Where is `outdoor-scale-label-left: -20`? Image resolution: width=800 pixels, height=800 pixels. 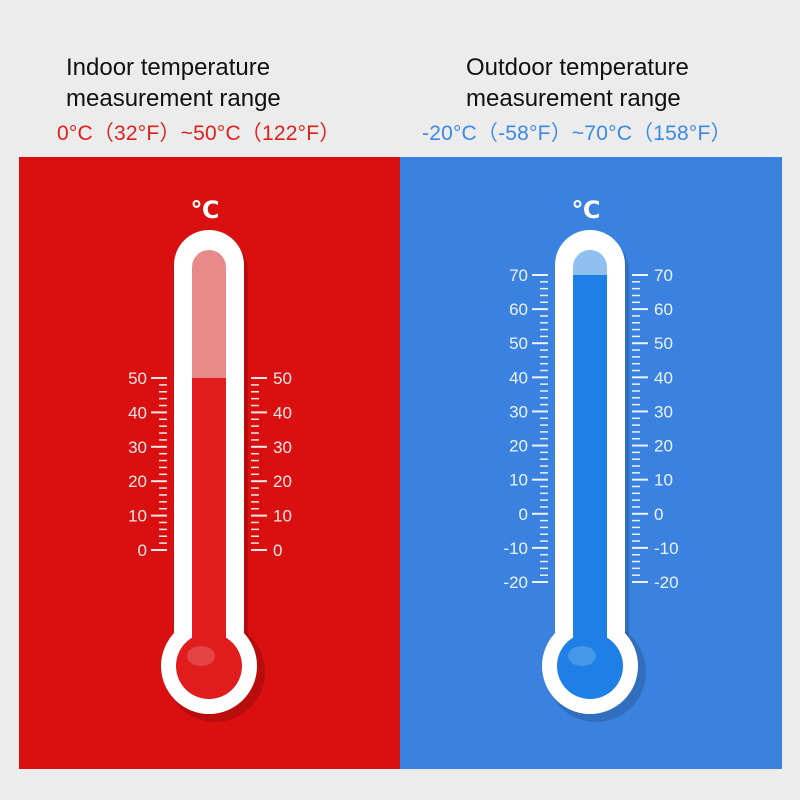 outdoor-scale-label-left: -20 is located at coordinates (515, 582).